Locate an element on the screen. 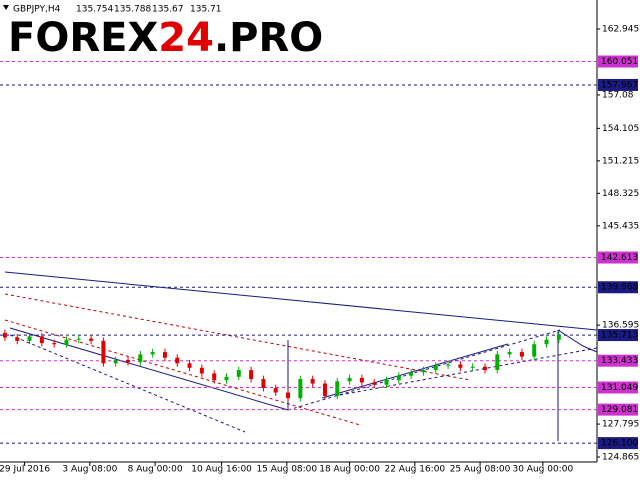  y-tick-label: 145.435 is located at coordinates (620, 226).